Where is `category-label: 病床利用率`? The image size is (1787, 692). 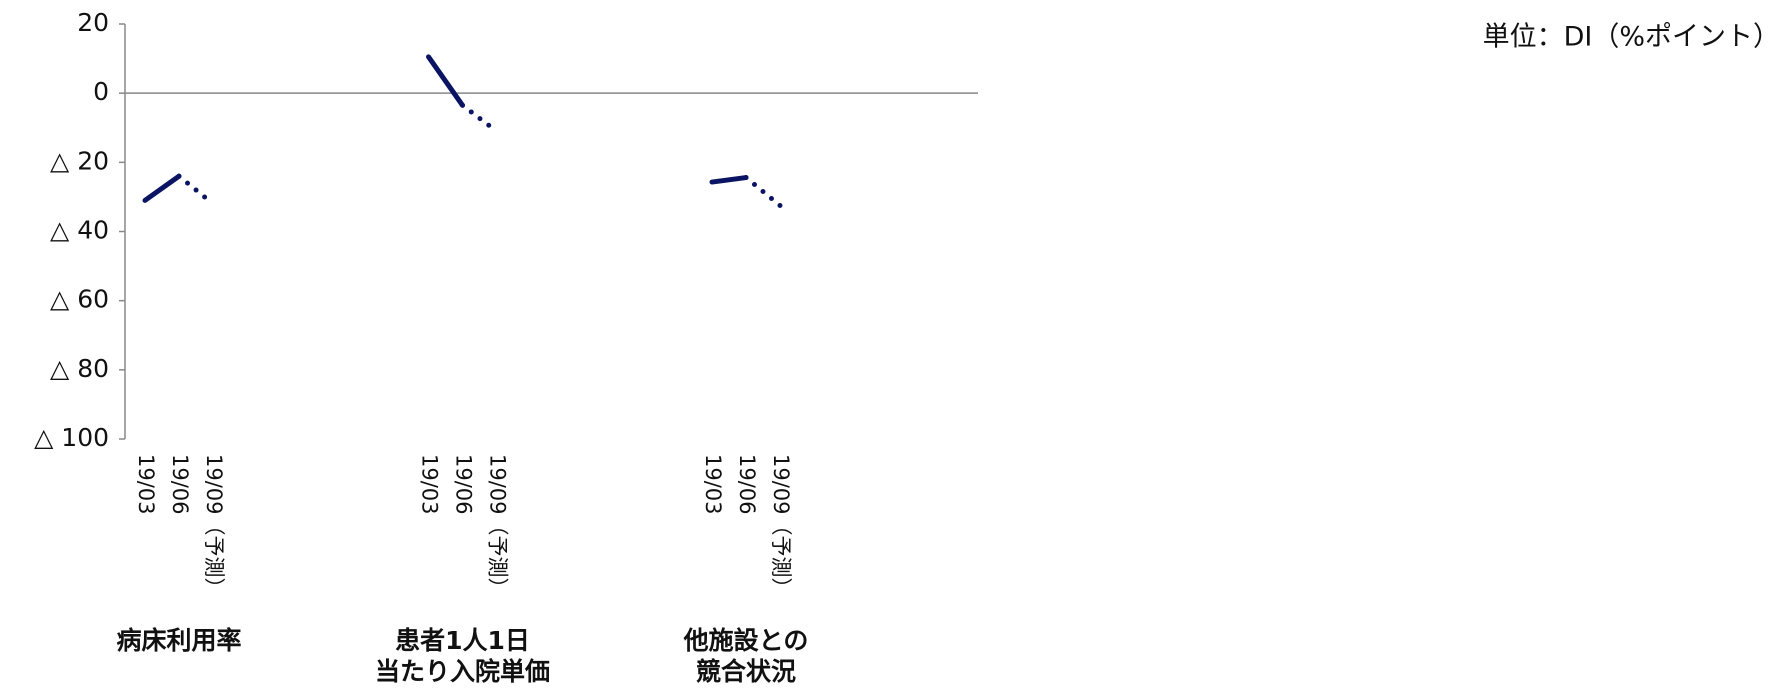 category-label: 病床利用率 is located at coordinates (178, 640).